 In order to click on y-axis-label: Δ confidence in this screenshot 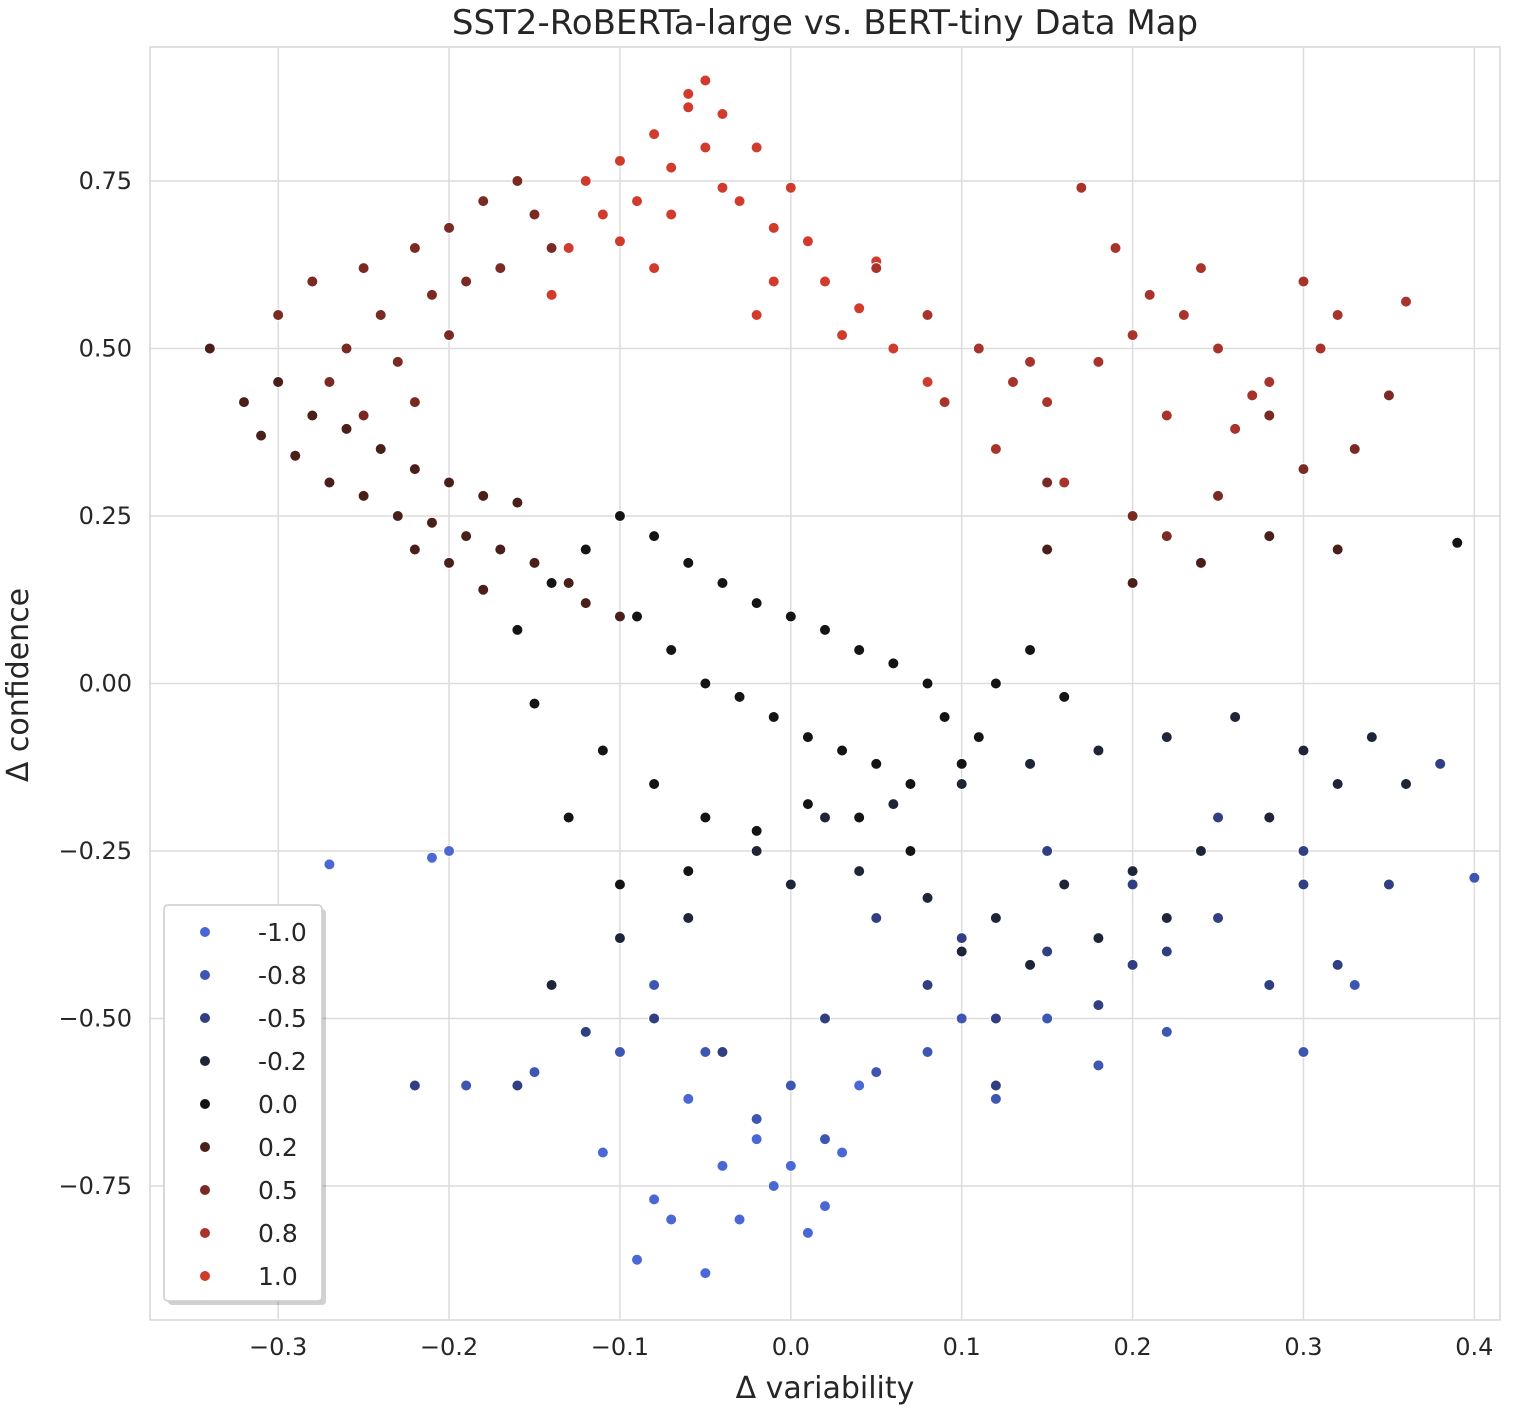, I will do `click(18, 685)`.